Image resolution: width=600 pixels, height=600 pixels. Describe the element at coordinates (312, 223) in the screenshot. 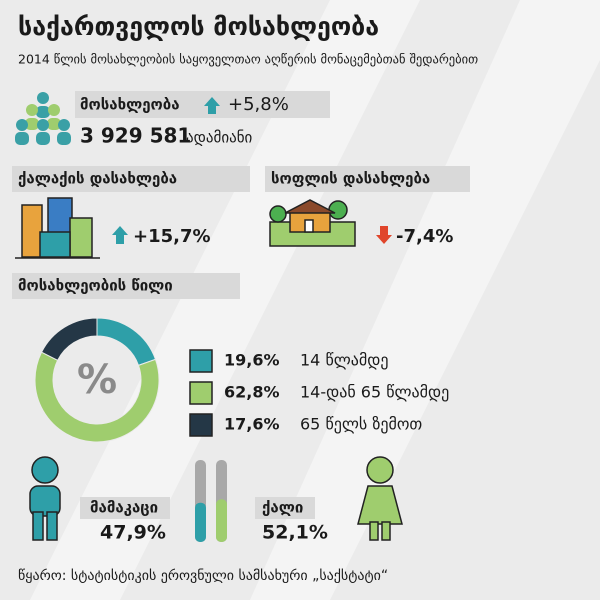

I see `village-icon` at that location.